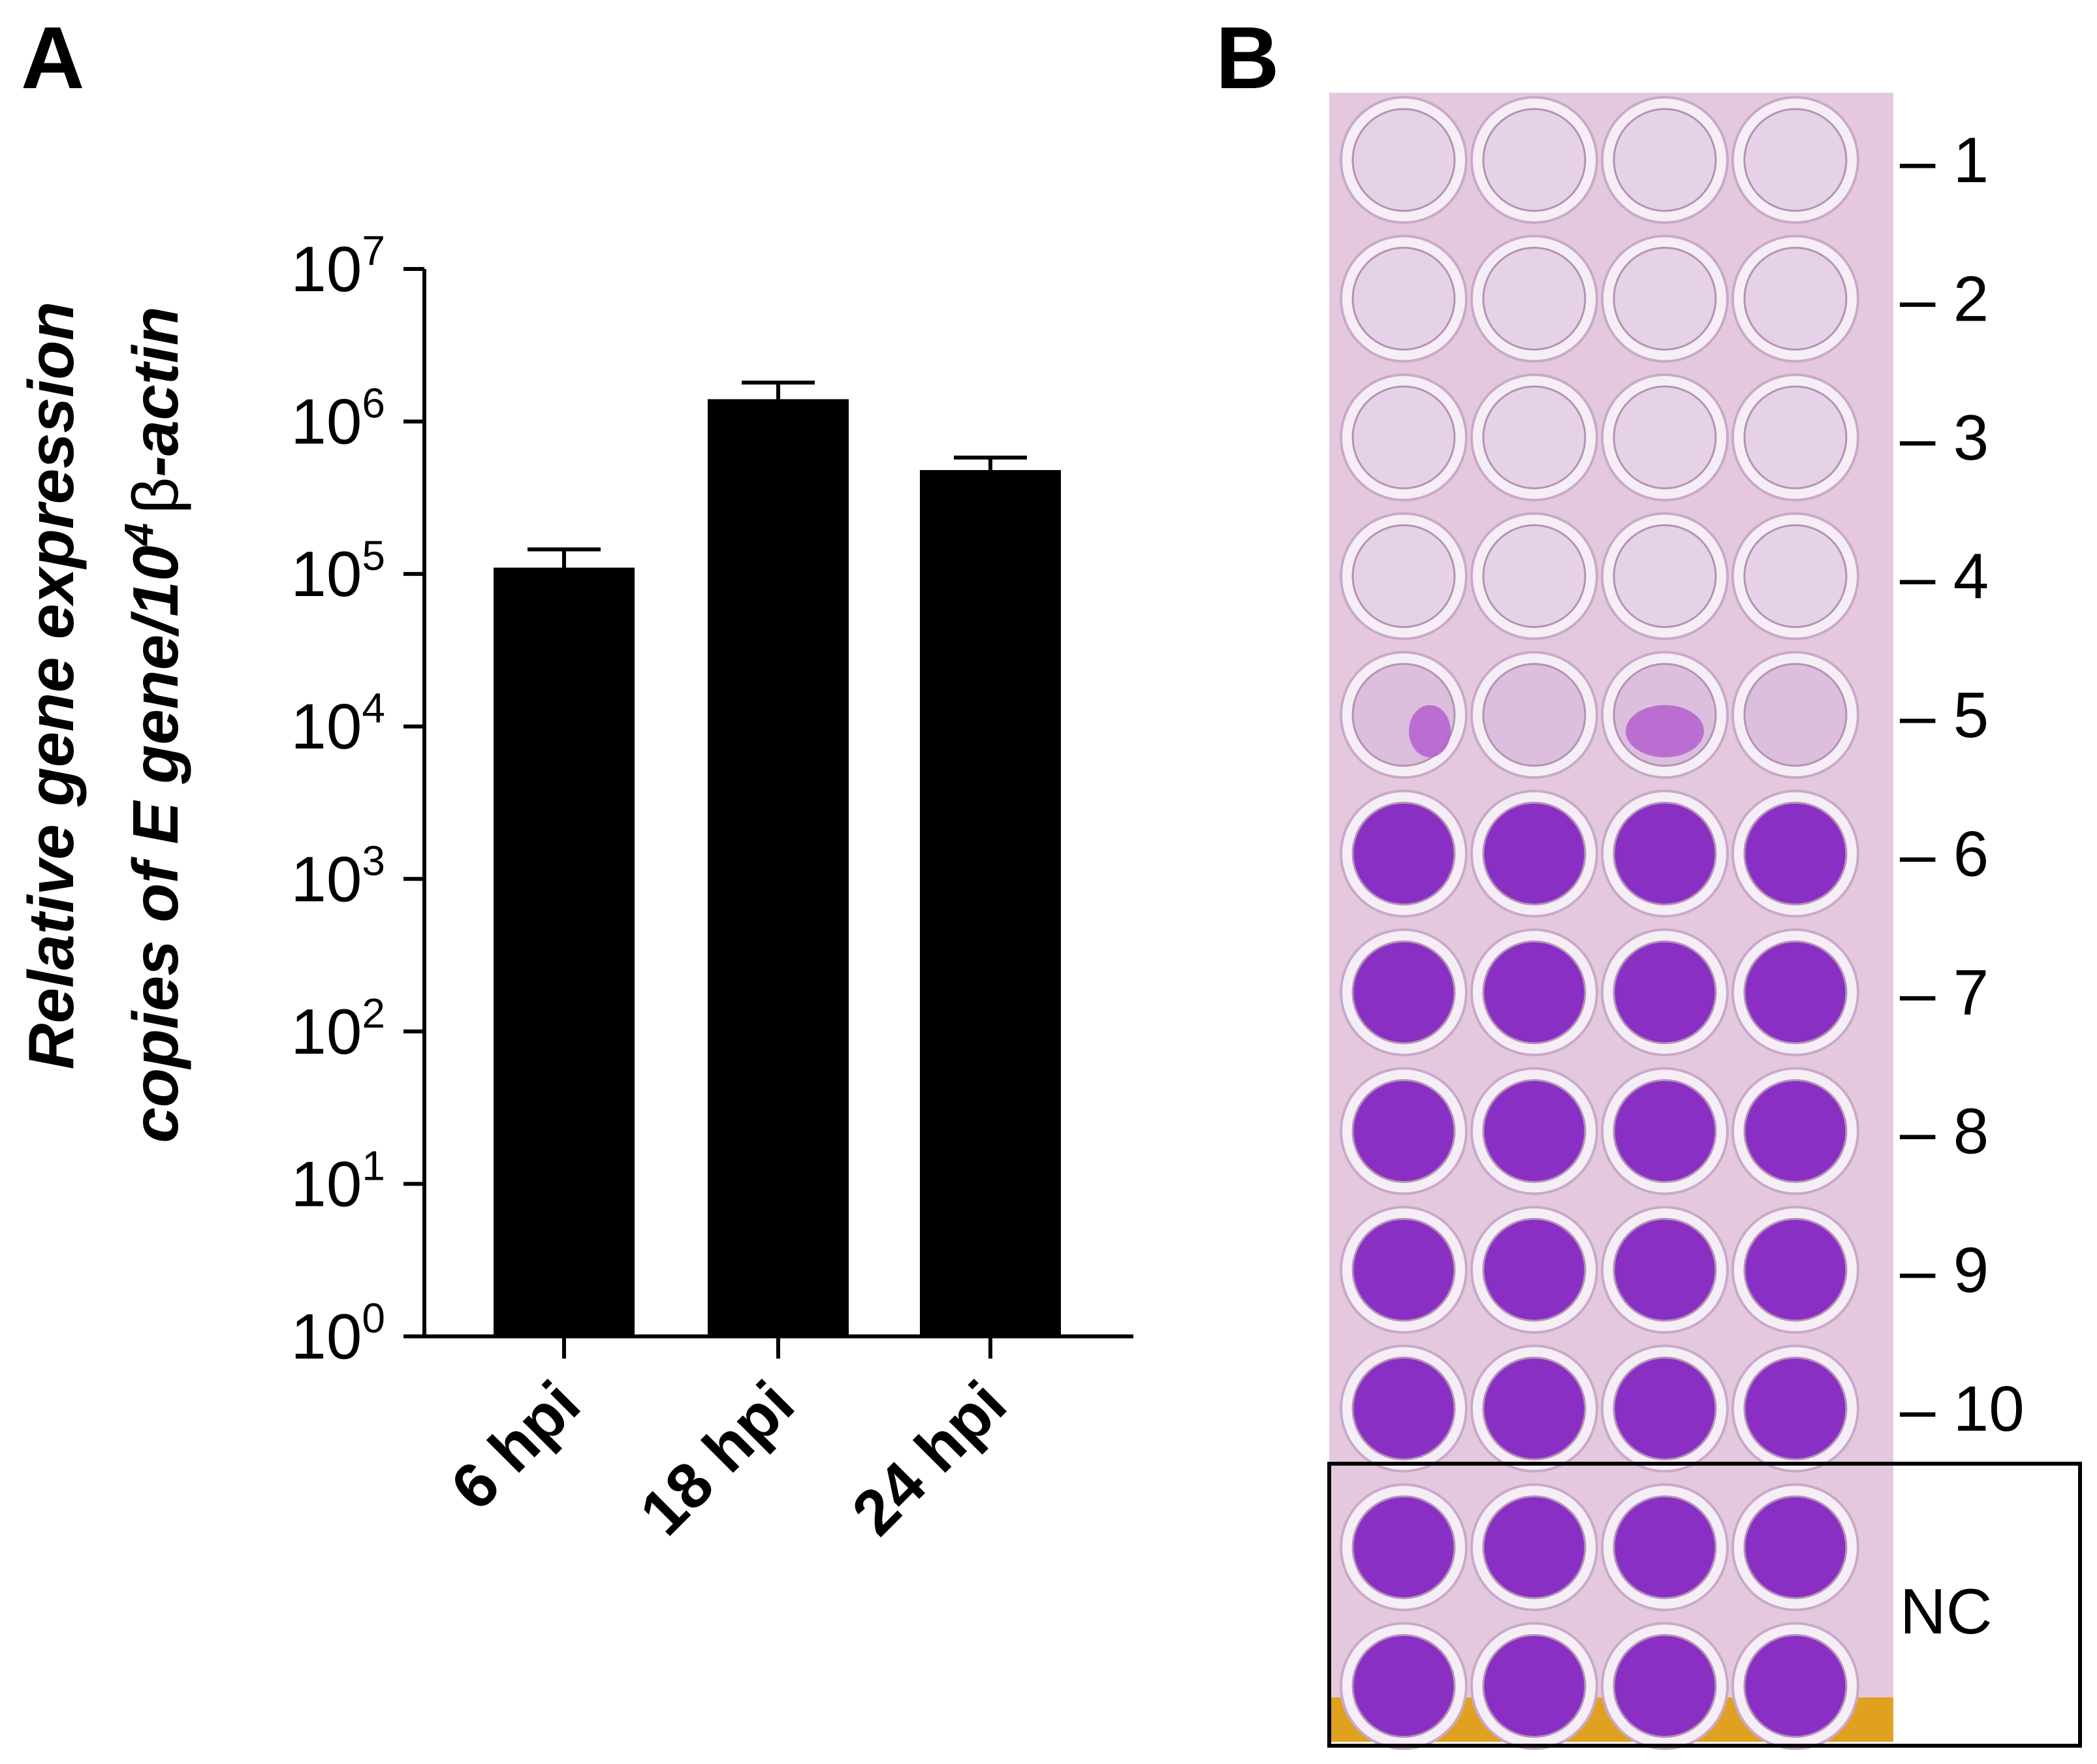  I want to click on x-tick-label: 24 hpi, so click(929, 1458).